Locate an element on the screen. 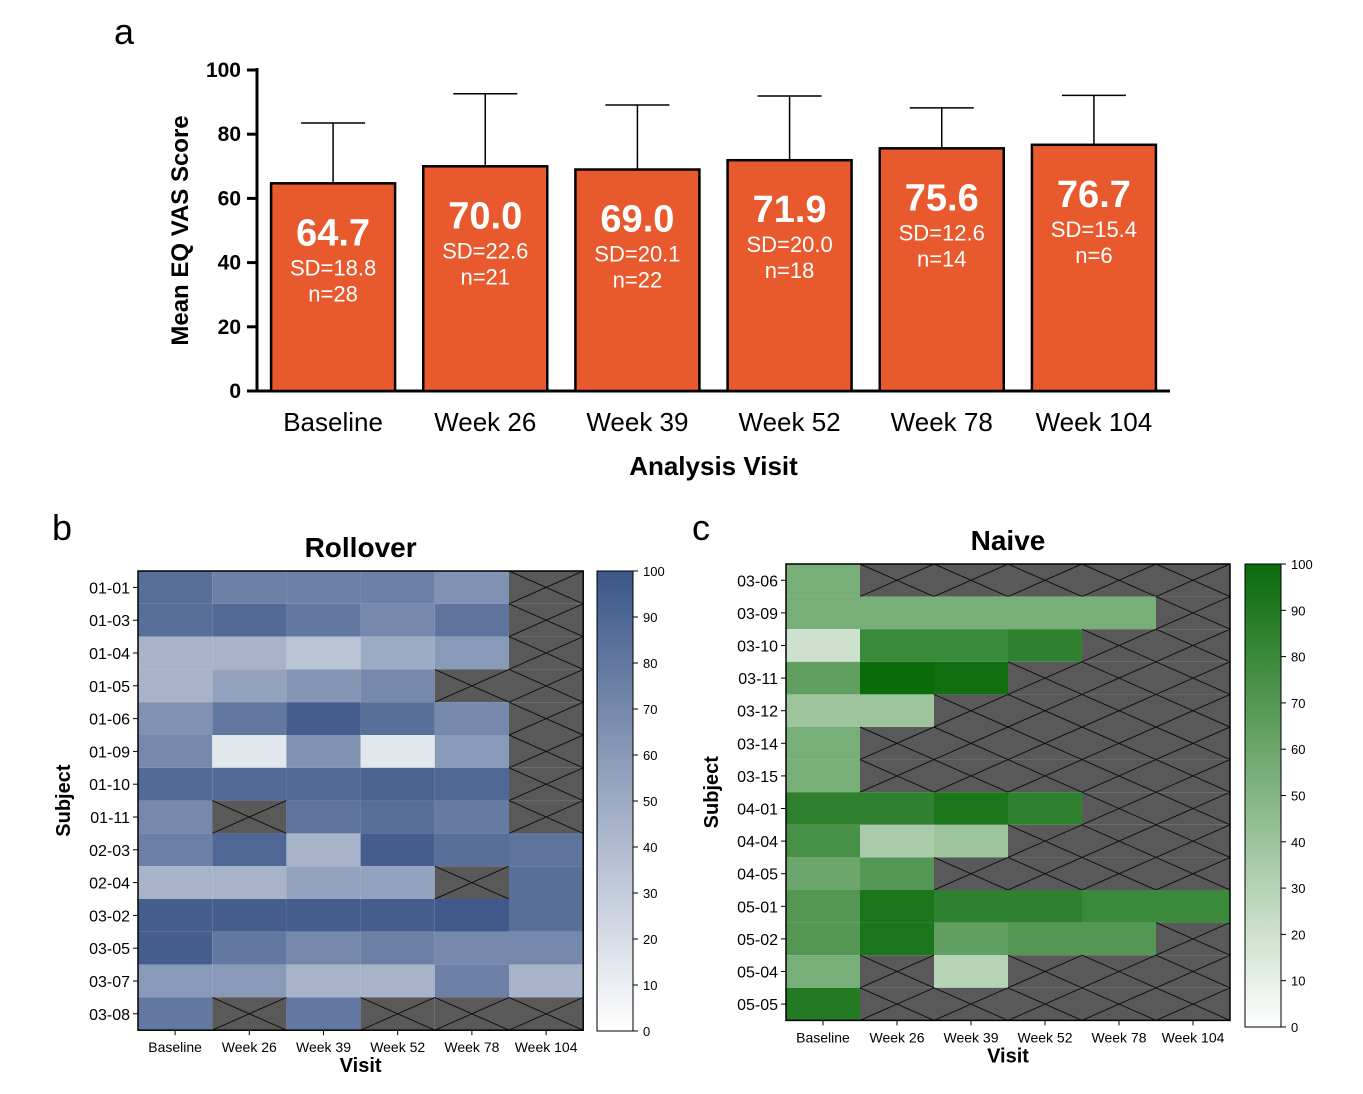 This screenshot has height=1094, width=1363. y-tick-label: 20 is located at coordinates (229, 327).